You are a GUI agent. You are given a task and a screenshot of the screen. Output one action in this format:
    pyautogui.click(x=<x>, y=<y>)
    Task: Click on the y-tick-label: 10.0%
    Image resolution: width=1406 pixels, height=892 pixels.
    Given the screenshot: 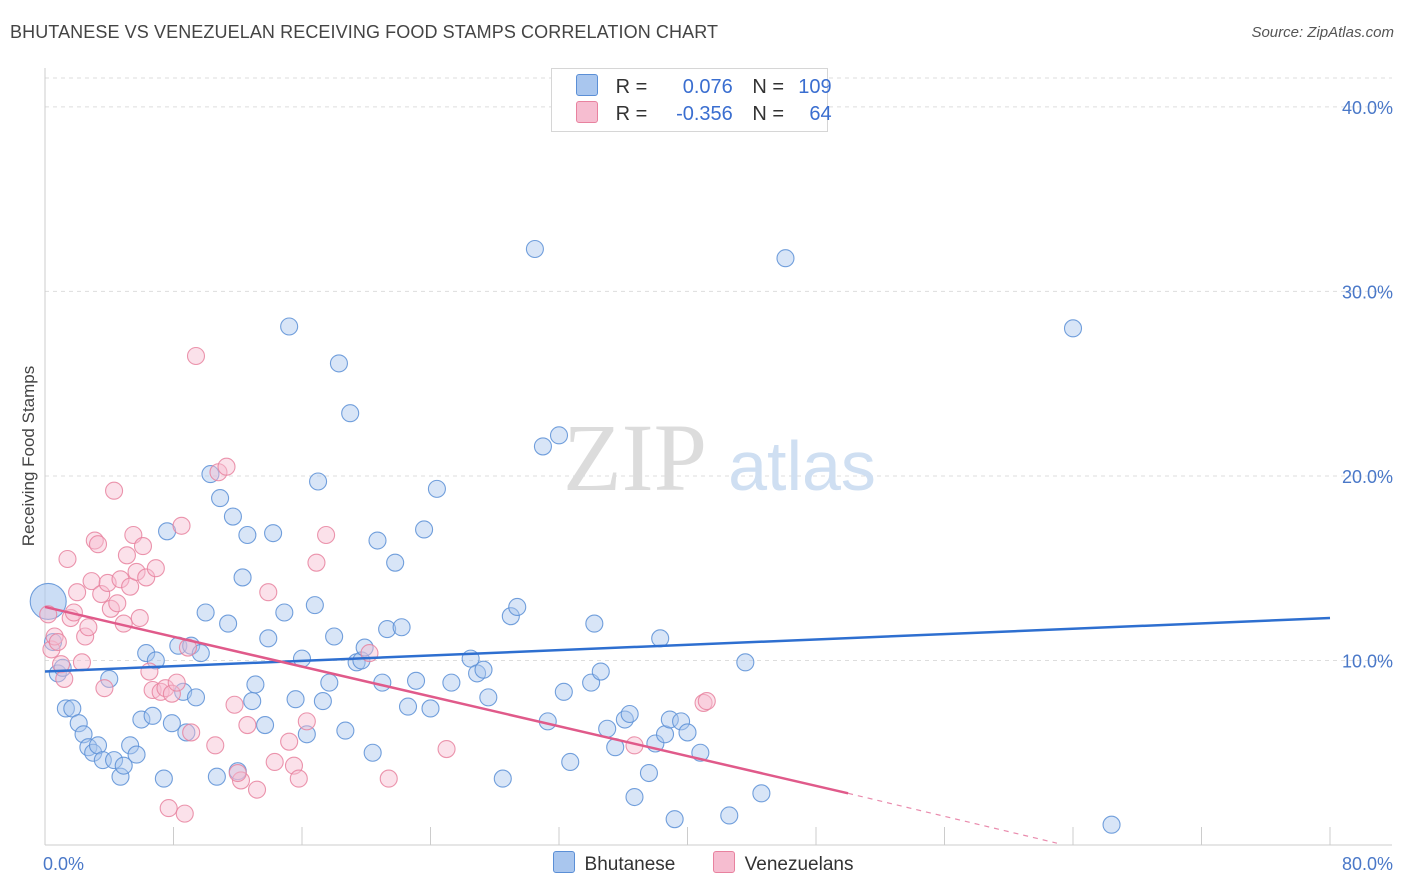 What is the action you would take?
    pyautogui.click(x=1367, y=661)
    